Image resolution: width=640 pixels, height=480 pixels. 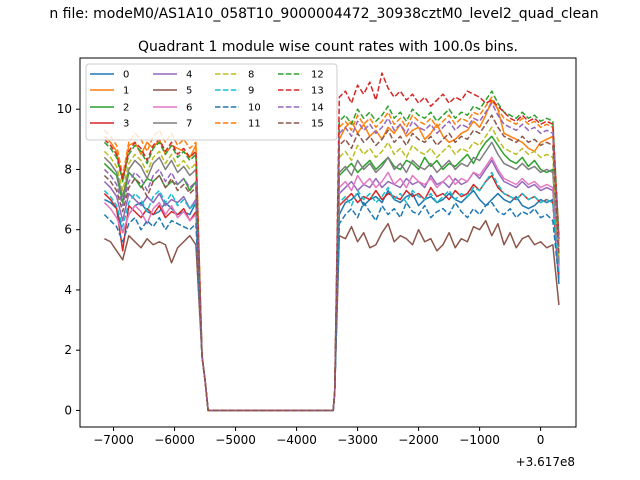 What do you see at coordinates (68, 259) in the screenshot?
I see `y-axis: 0 2 4 6 8 10` at bounding box center [68, 259].